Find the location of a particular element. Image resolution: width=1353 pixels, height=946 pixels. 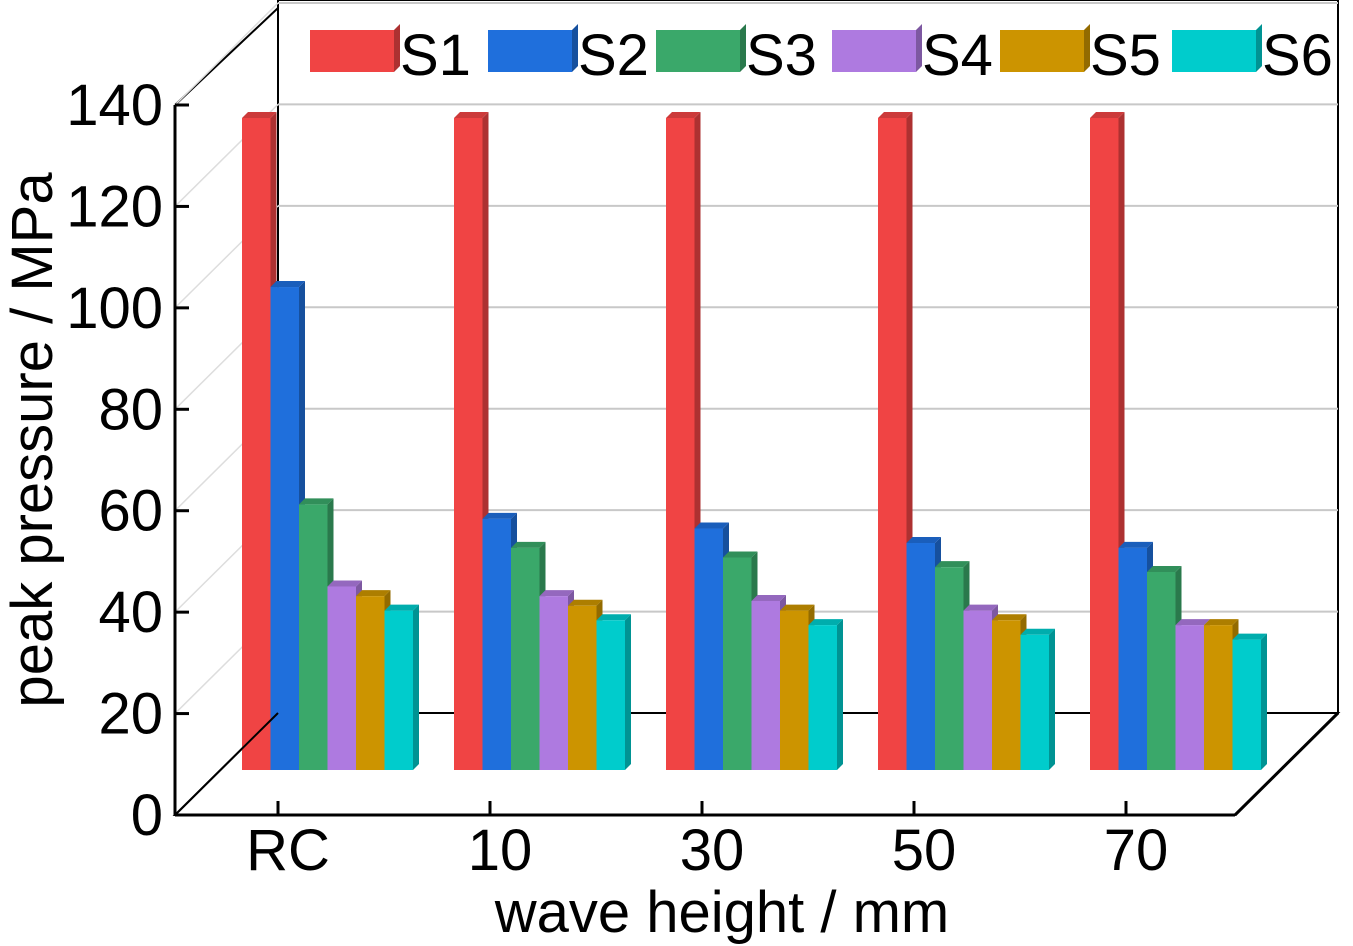

legend-item-S4: S4 is located at coordinates (912, 55).